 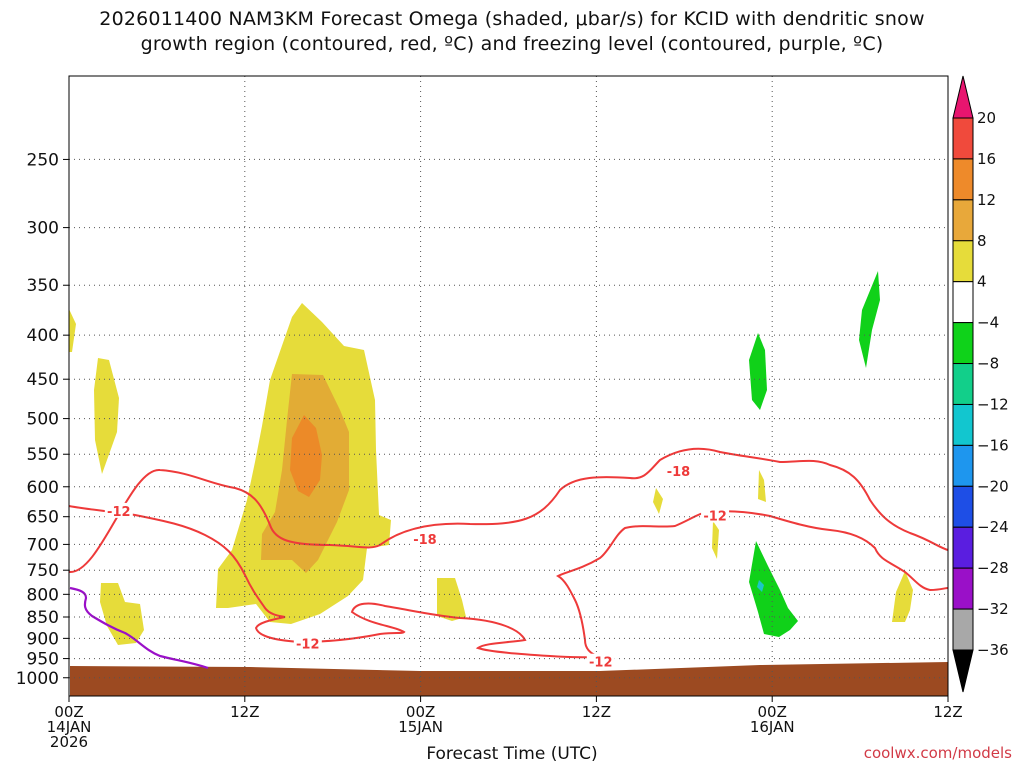 I want to click on colorbar-label: −12, so click(x=993, y=404).